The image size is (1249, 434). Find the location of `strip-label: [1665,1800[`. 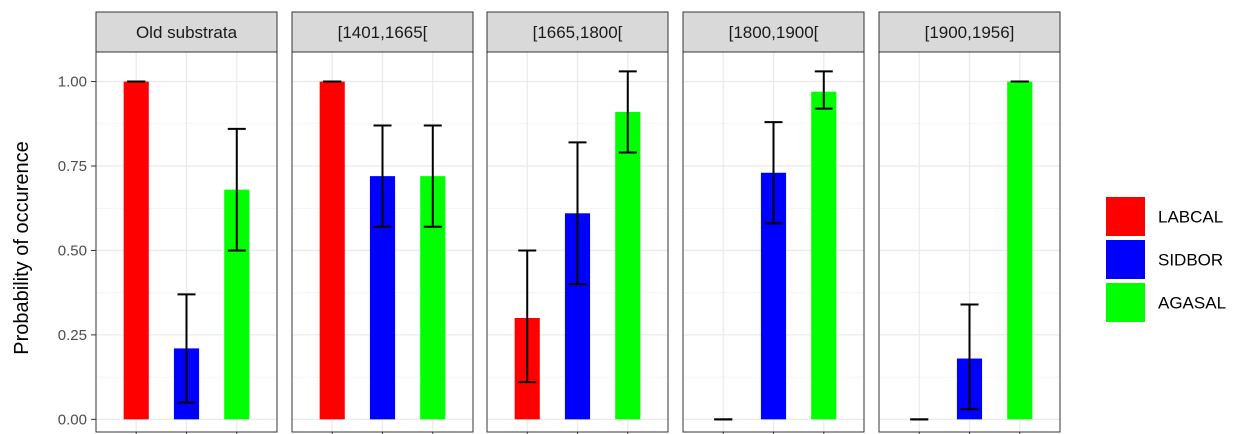

strip-label: [1665,1800[ is located at coordinates (578, 32).